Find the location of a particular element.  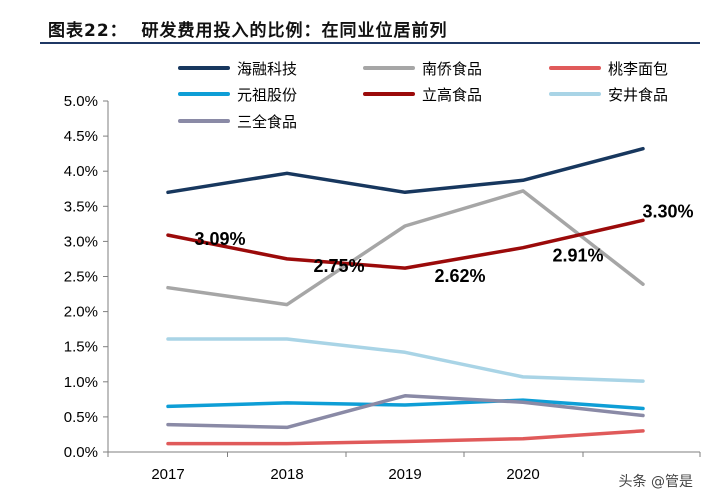

data-label: 2.91% is located at coordinates (577, 256).